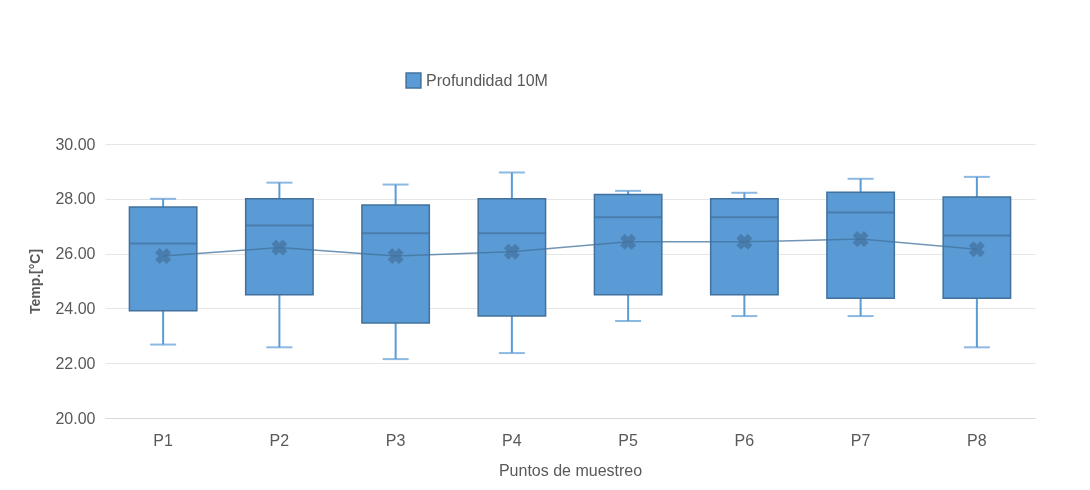 The image size is (1090, 490). Describe the element at coordinates (35, 281) in the screenshot. I see `y-axis-title: Temp.[°C]` at that location.